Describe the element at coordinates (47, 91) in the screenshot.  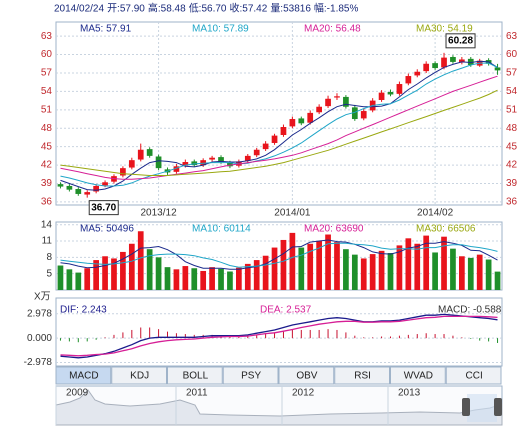
I see `y-tick-label: 54` at that location.